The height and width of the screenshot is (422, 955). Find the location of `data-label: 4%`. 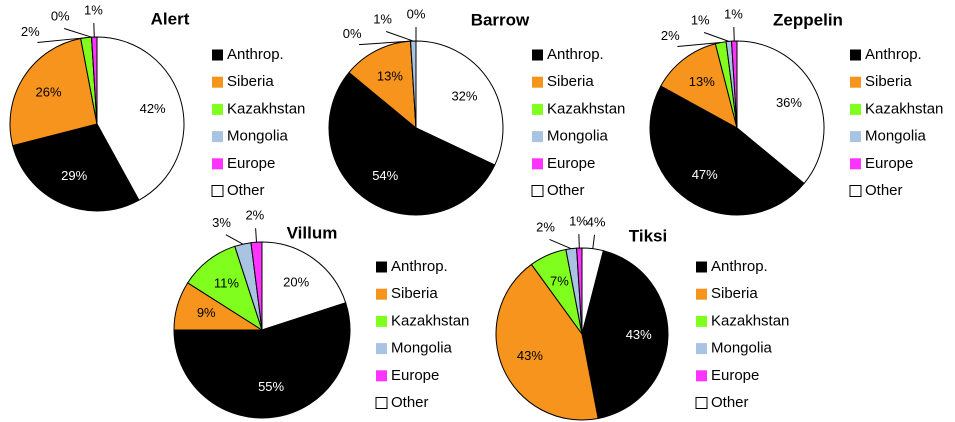

data-label: 4% is located at coordinates (596, 221).